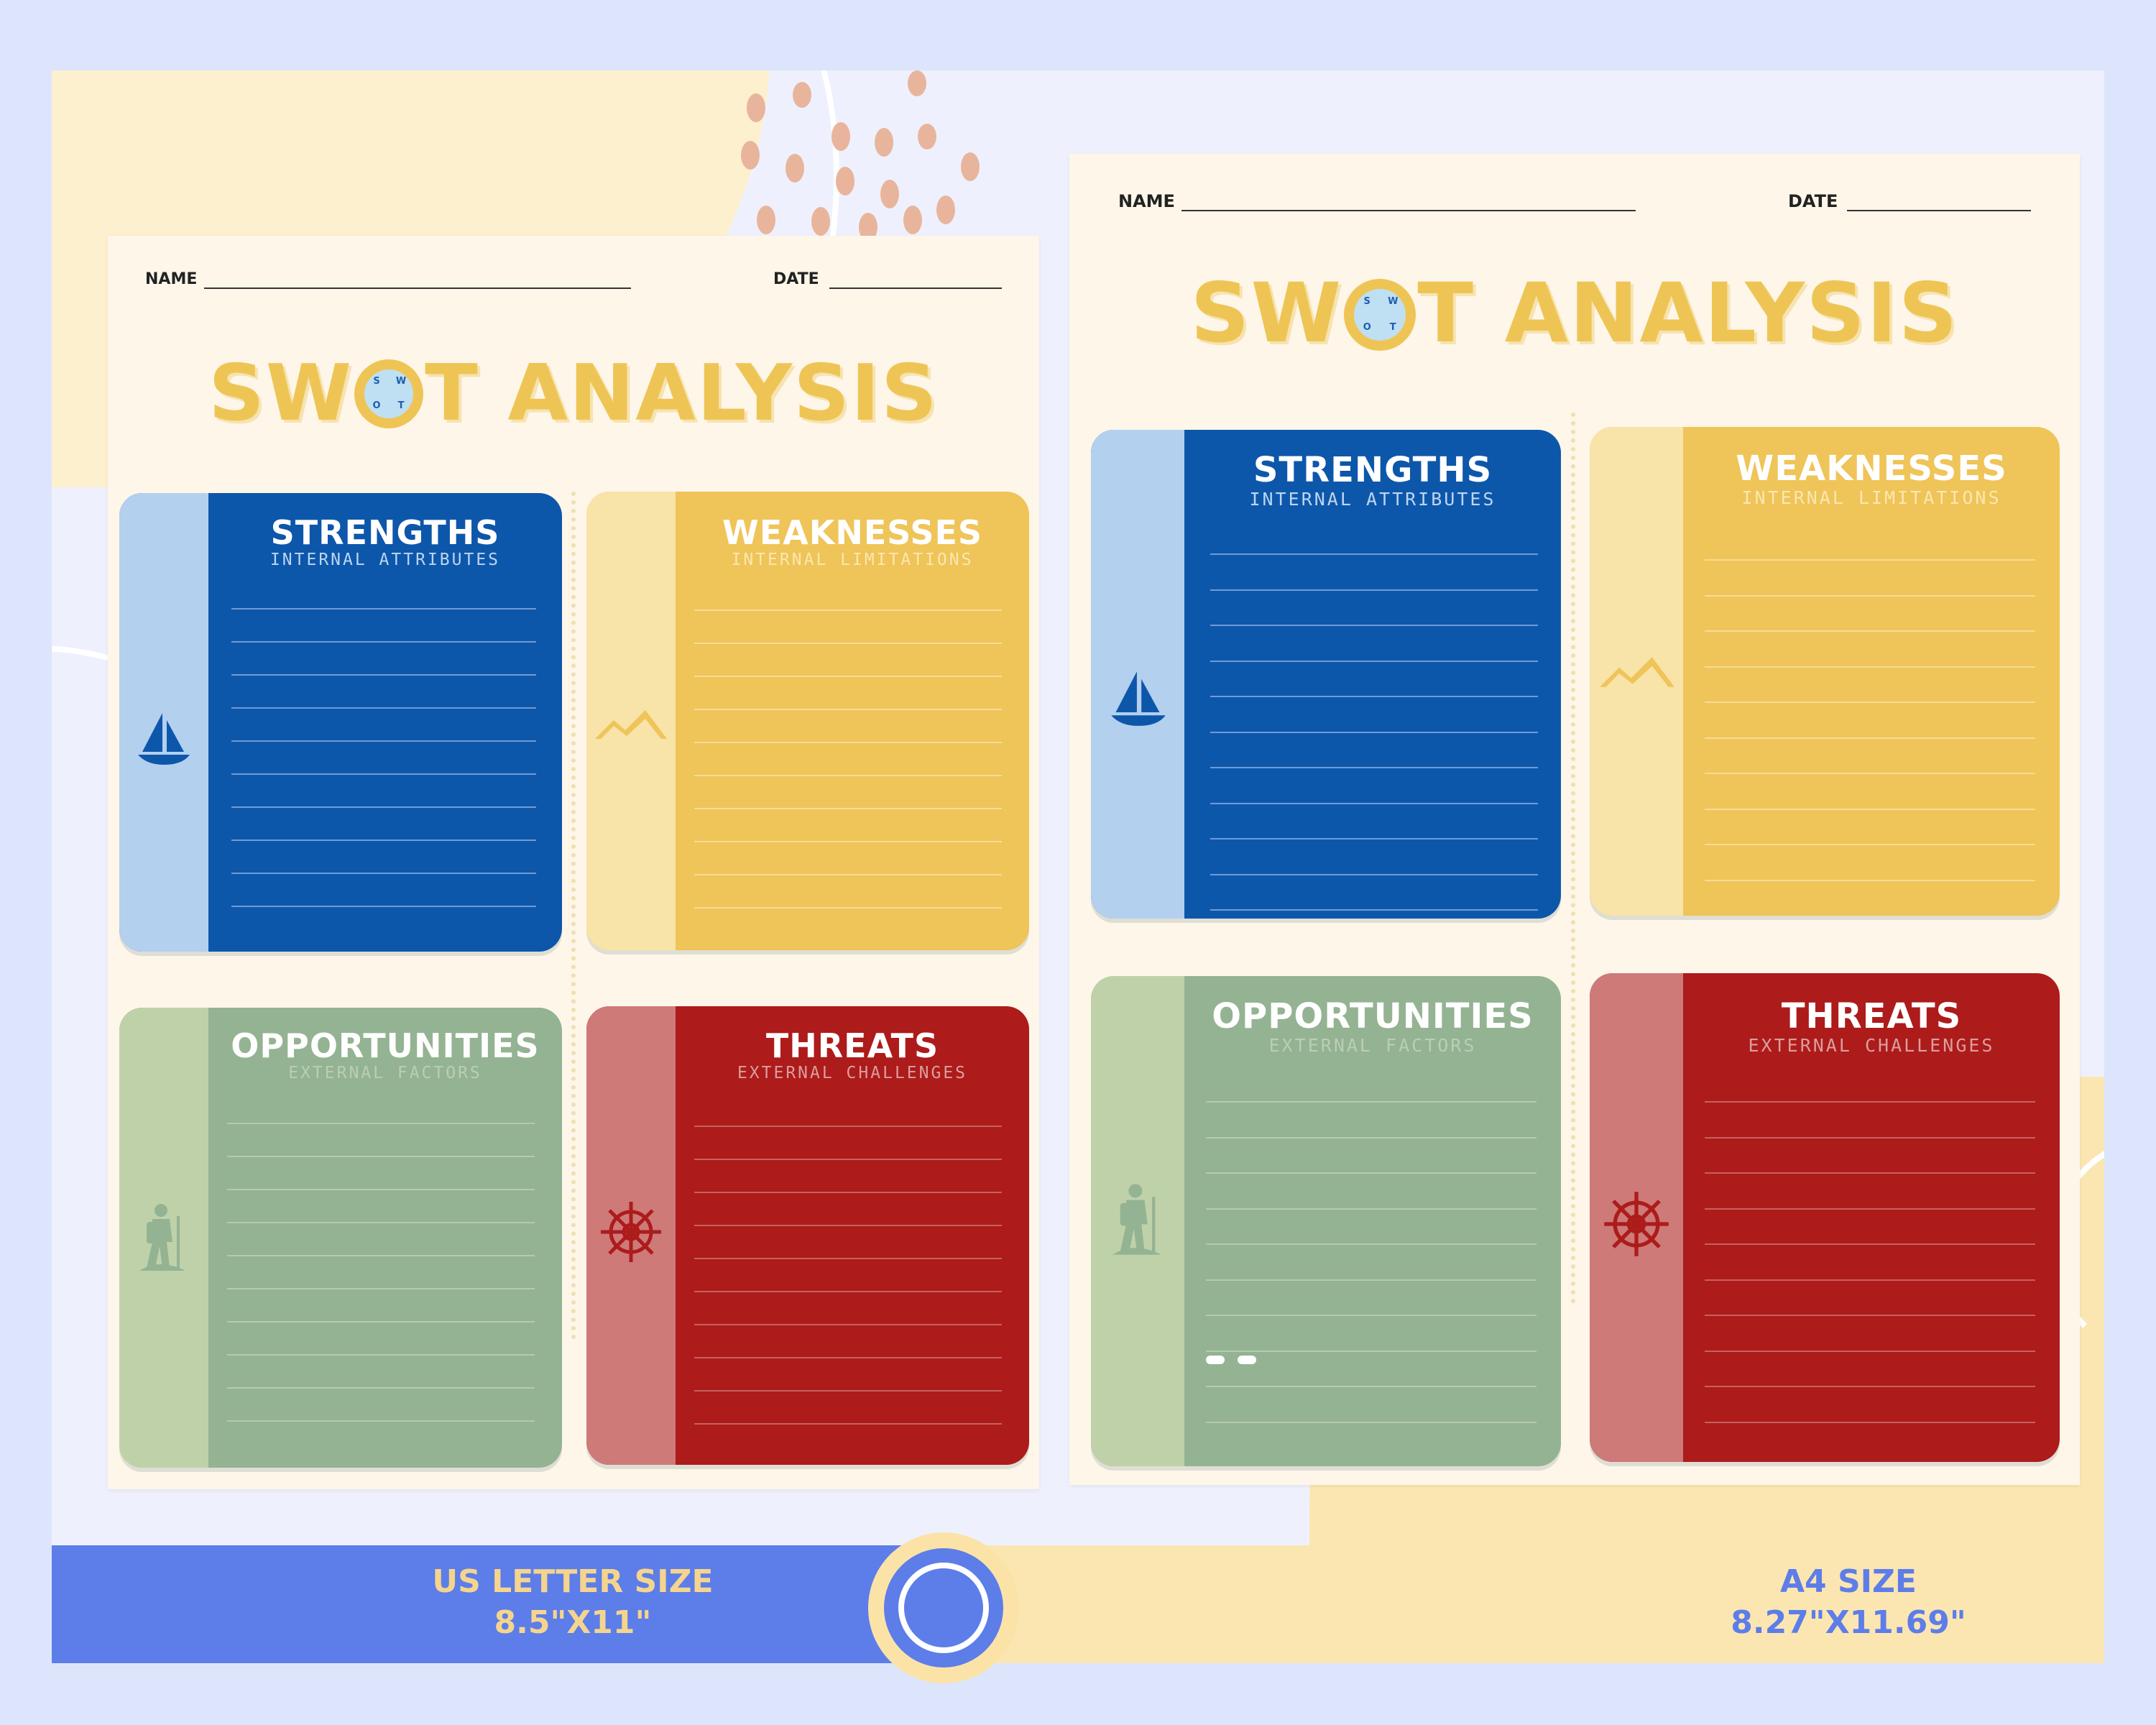 The width and height of the screenshot is (2156, 1725). Describe the element at coordinates (1848, 1623) in the screenshot. I see `a4-size-dims: 8.27"X11.69"` at that location.